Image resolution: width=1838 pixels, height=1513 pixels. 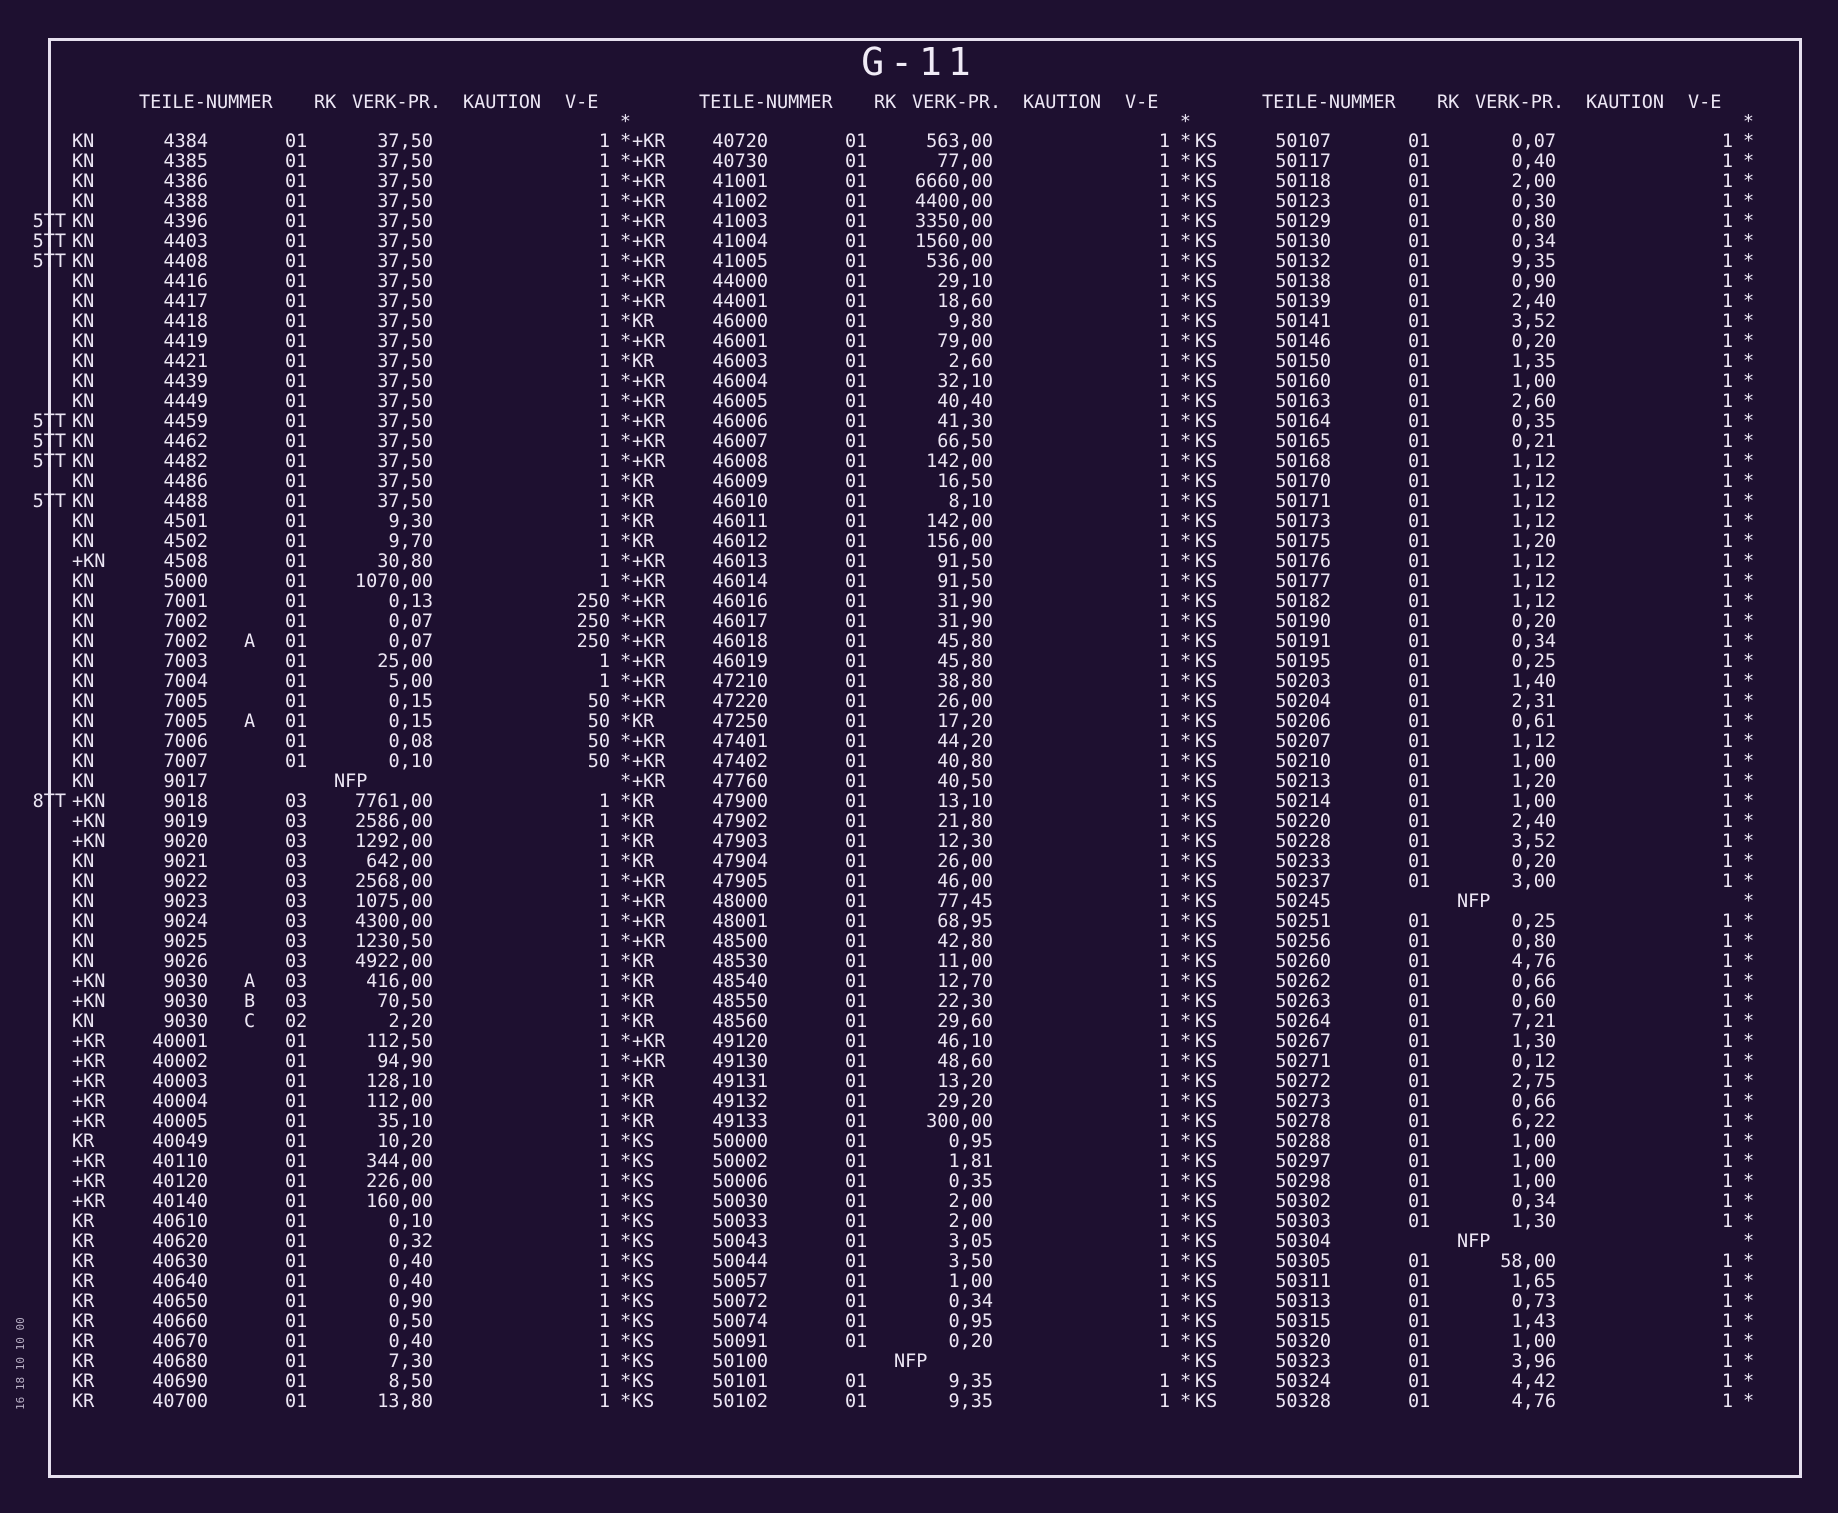 I want to click on sale-price: 0,80, so click(x=1533, y=941).